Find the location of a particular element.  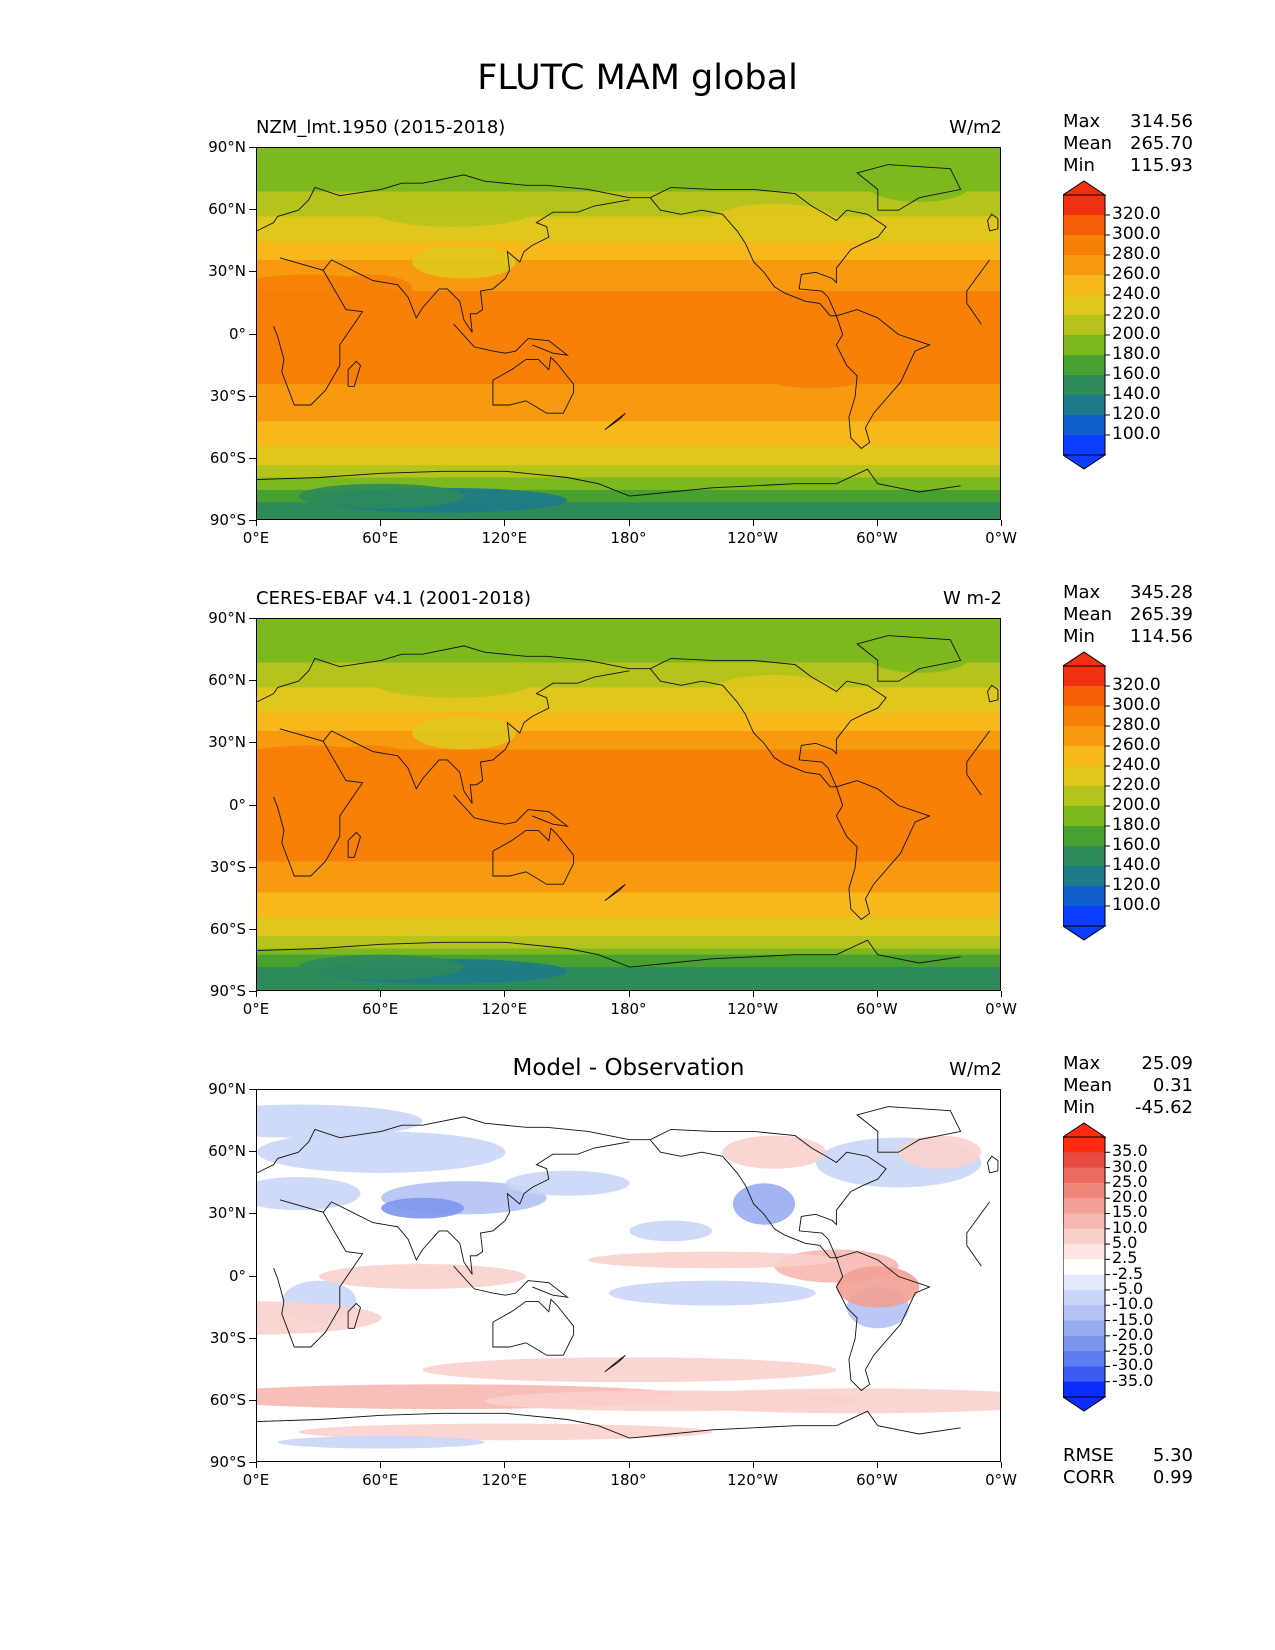

map-svg is located at coordinates (628, 1275).